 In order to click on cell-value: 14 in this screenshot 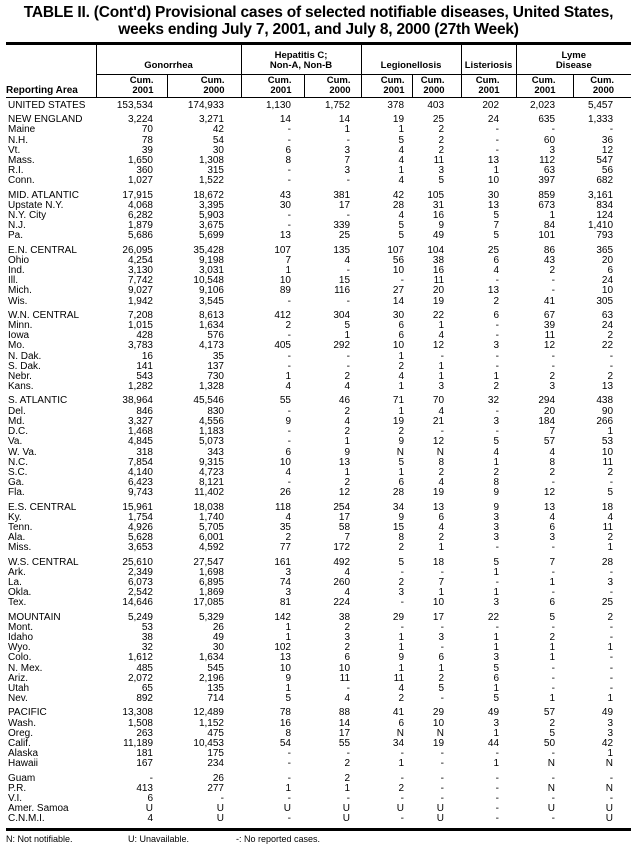, I will do `click(398, 301)`.